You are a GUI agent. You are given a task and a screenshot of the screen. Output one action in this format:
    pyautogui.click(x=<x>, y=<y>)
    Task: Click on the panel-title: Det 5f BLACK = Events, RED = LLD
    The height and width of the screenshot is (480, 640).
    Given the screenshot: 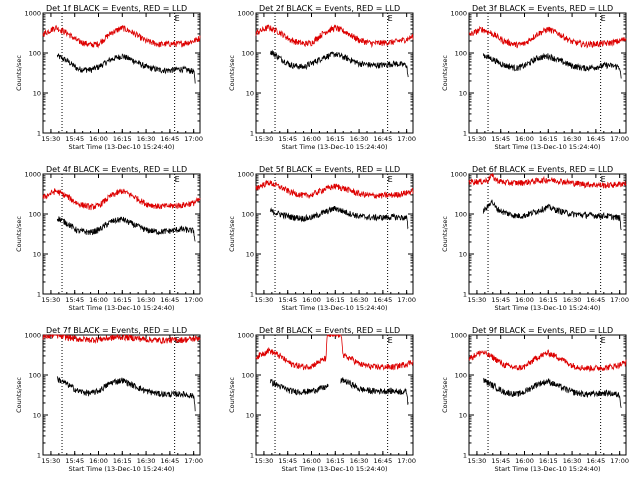 What is the action you would take?
    pyautogui.click(x=329, y=169)
    